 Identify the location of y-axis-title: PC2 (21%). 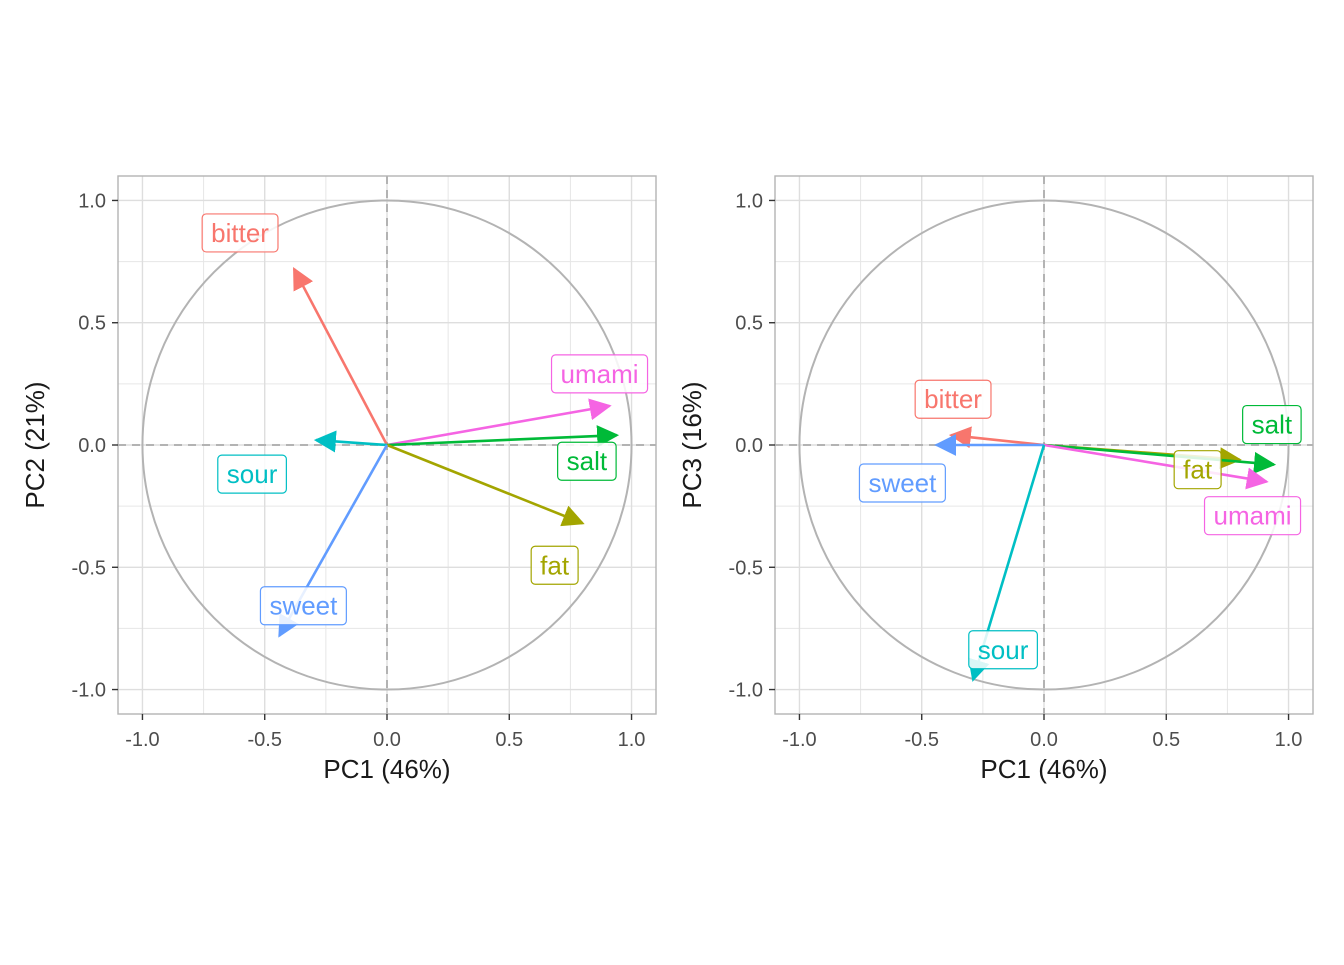
(35, 444).